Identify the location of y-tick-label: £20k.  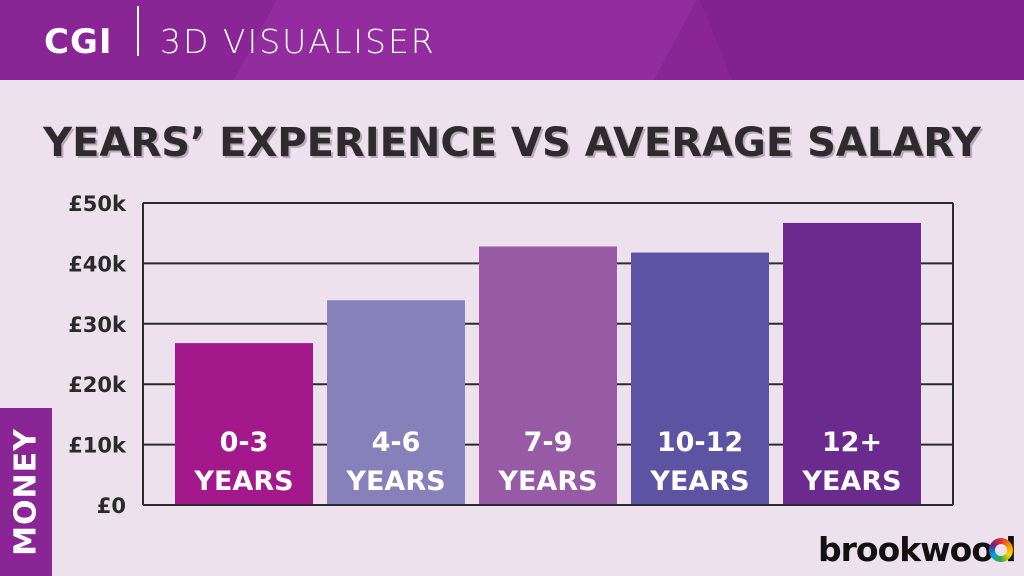
(97, 385).